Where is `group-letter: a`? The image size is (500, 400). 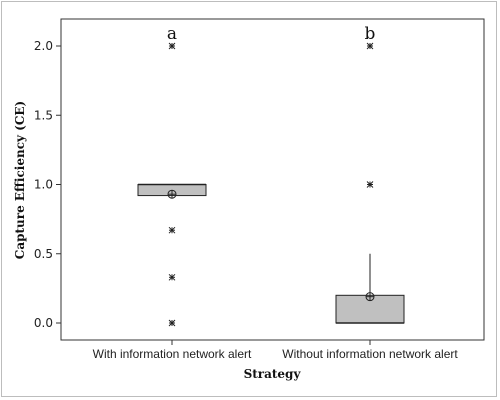
group-letter: a is located at coordinates (172, 34).